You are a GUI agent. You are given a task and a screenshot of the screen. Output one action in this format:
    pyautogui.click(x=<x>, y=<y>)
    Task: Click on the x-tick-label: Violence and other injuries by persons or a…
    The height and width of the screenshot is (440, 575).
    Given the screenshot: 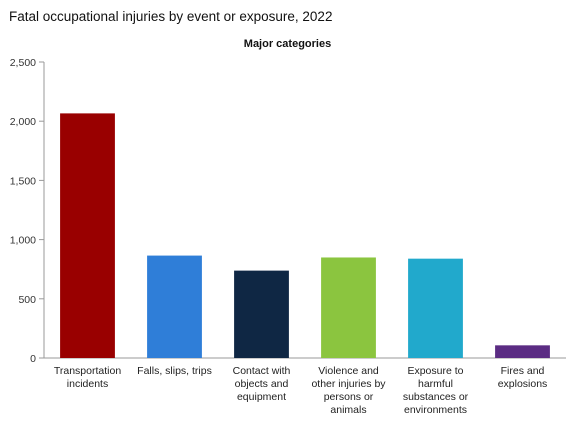 What is the action you would take?
    pyautogui.click(x=348, y=390)
    